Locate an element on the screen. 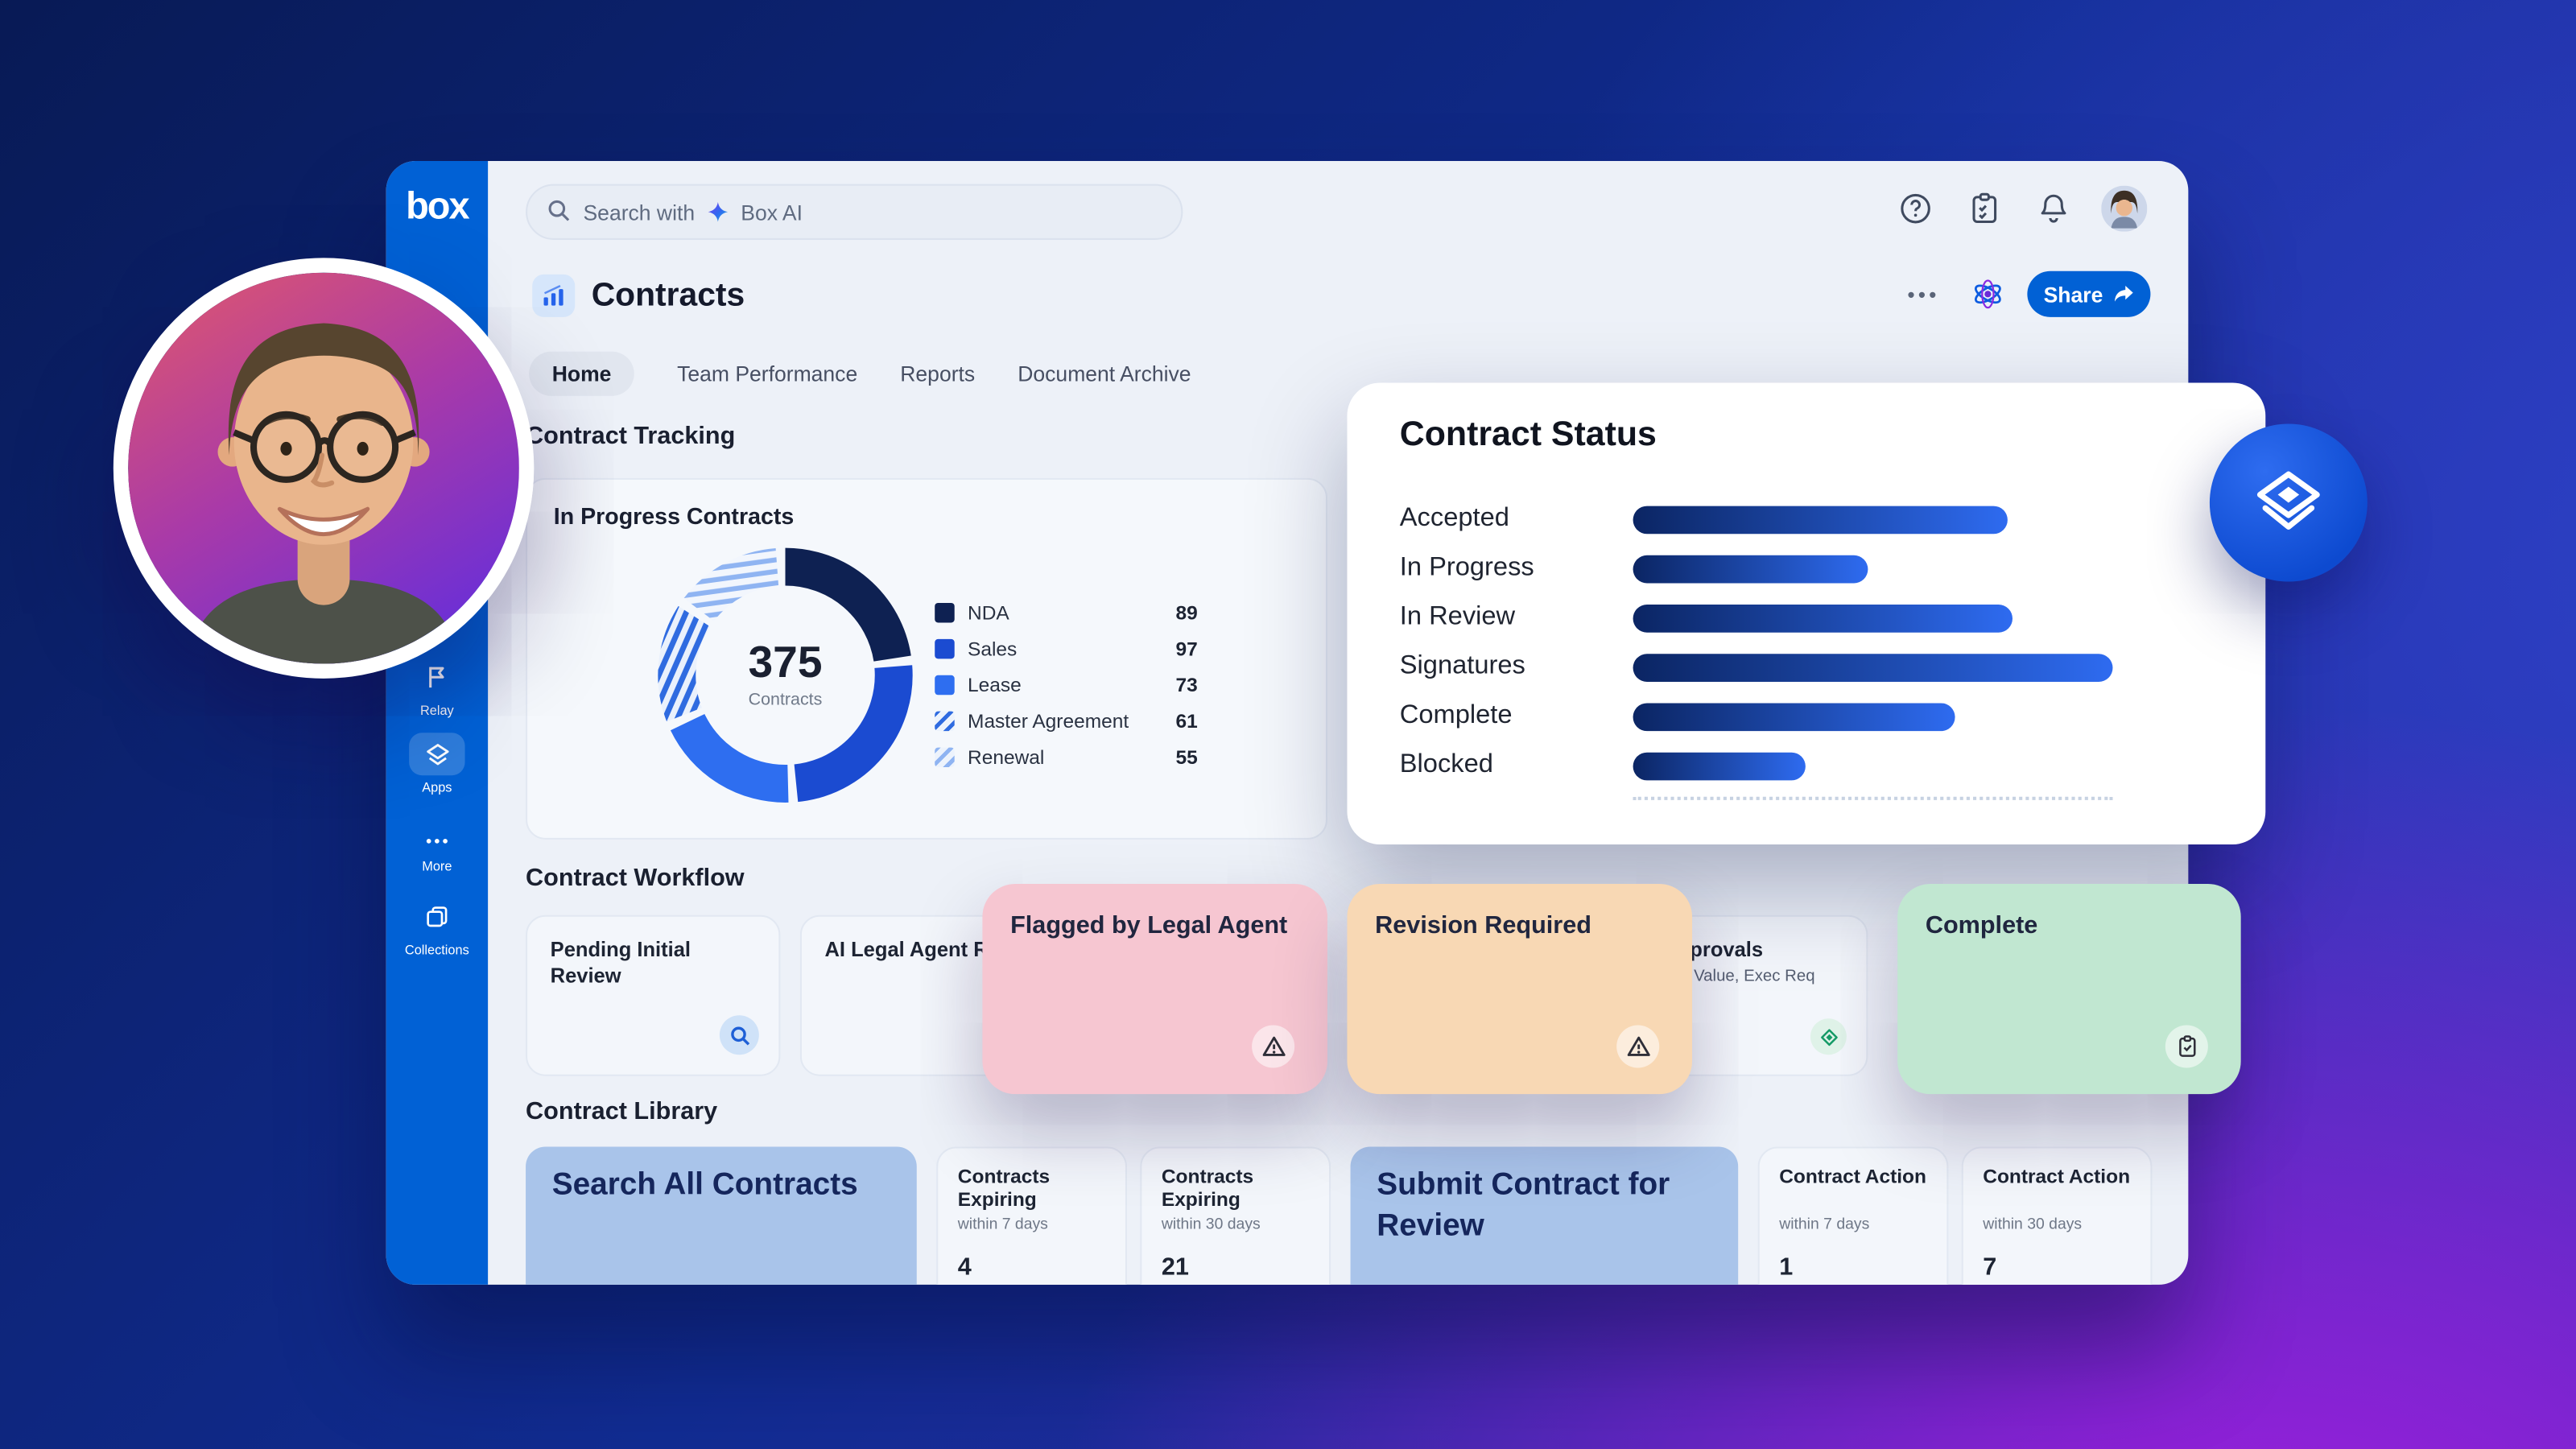 The width and height of the screenshot is (2576, 1449). topbar-actions is located at coordinates (2021, 208).